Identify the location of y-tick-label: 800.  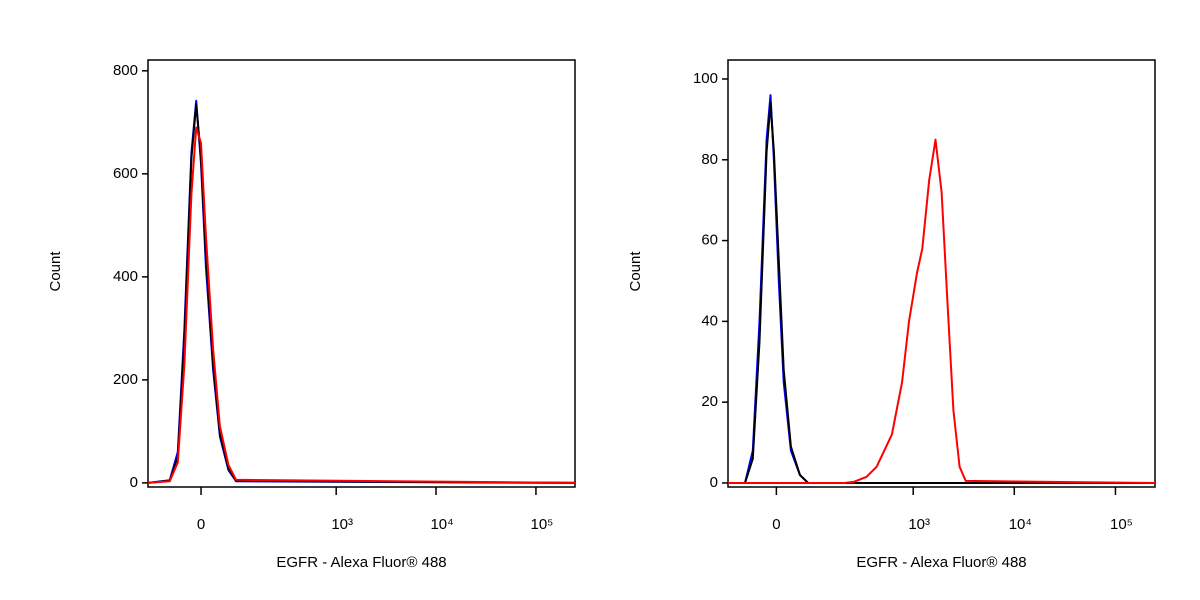
(125, 70).